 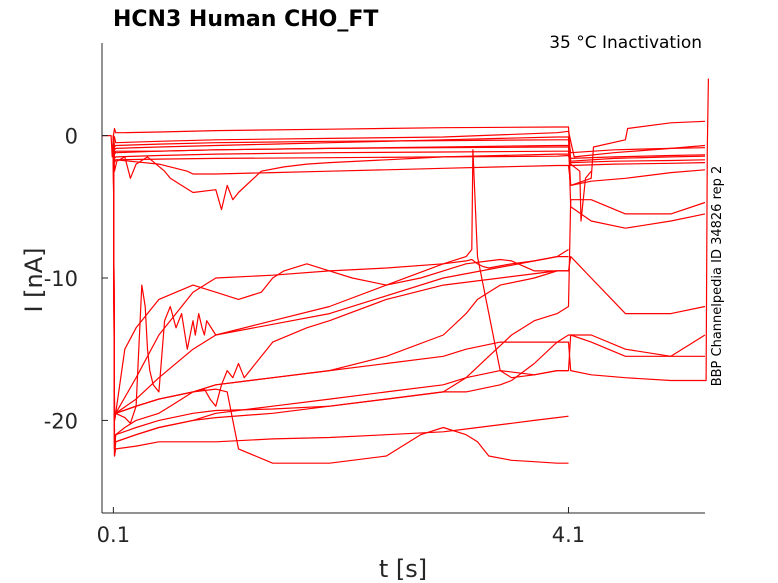 What do you see at coordinates (34, 279) in the screenshot?
I see `y-axis-label: I [nA]` at bounding box center [34, 279].